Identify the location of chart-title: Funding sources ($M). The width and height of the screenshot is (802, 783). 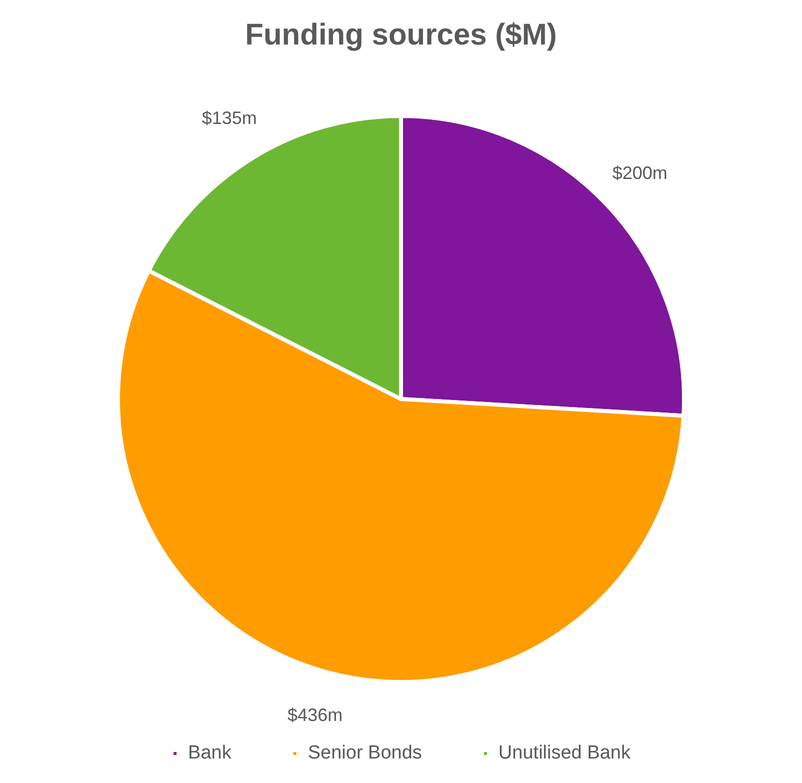
(401, 35).